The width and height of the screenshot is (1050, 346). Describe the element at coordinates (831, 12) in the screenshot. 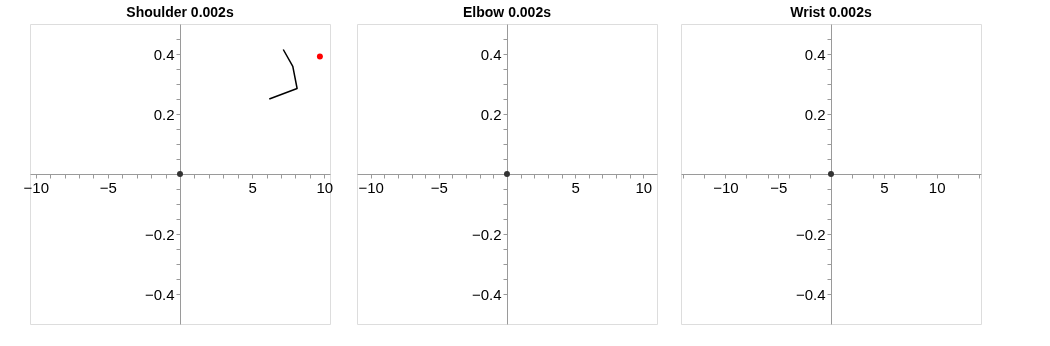

I see `chart-title: Wrist 0.002s` at that location.